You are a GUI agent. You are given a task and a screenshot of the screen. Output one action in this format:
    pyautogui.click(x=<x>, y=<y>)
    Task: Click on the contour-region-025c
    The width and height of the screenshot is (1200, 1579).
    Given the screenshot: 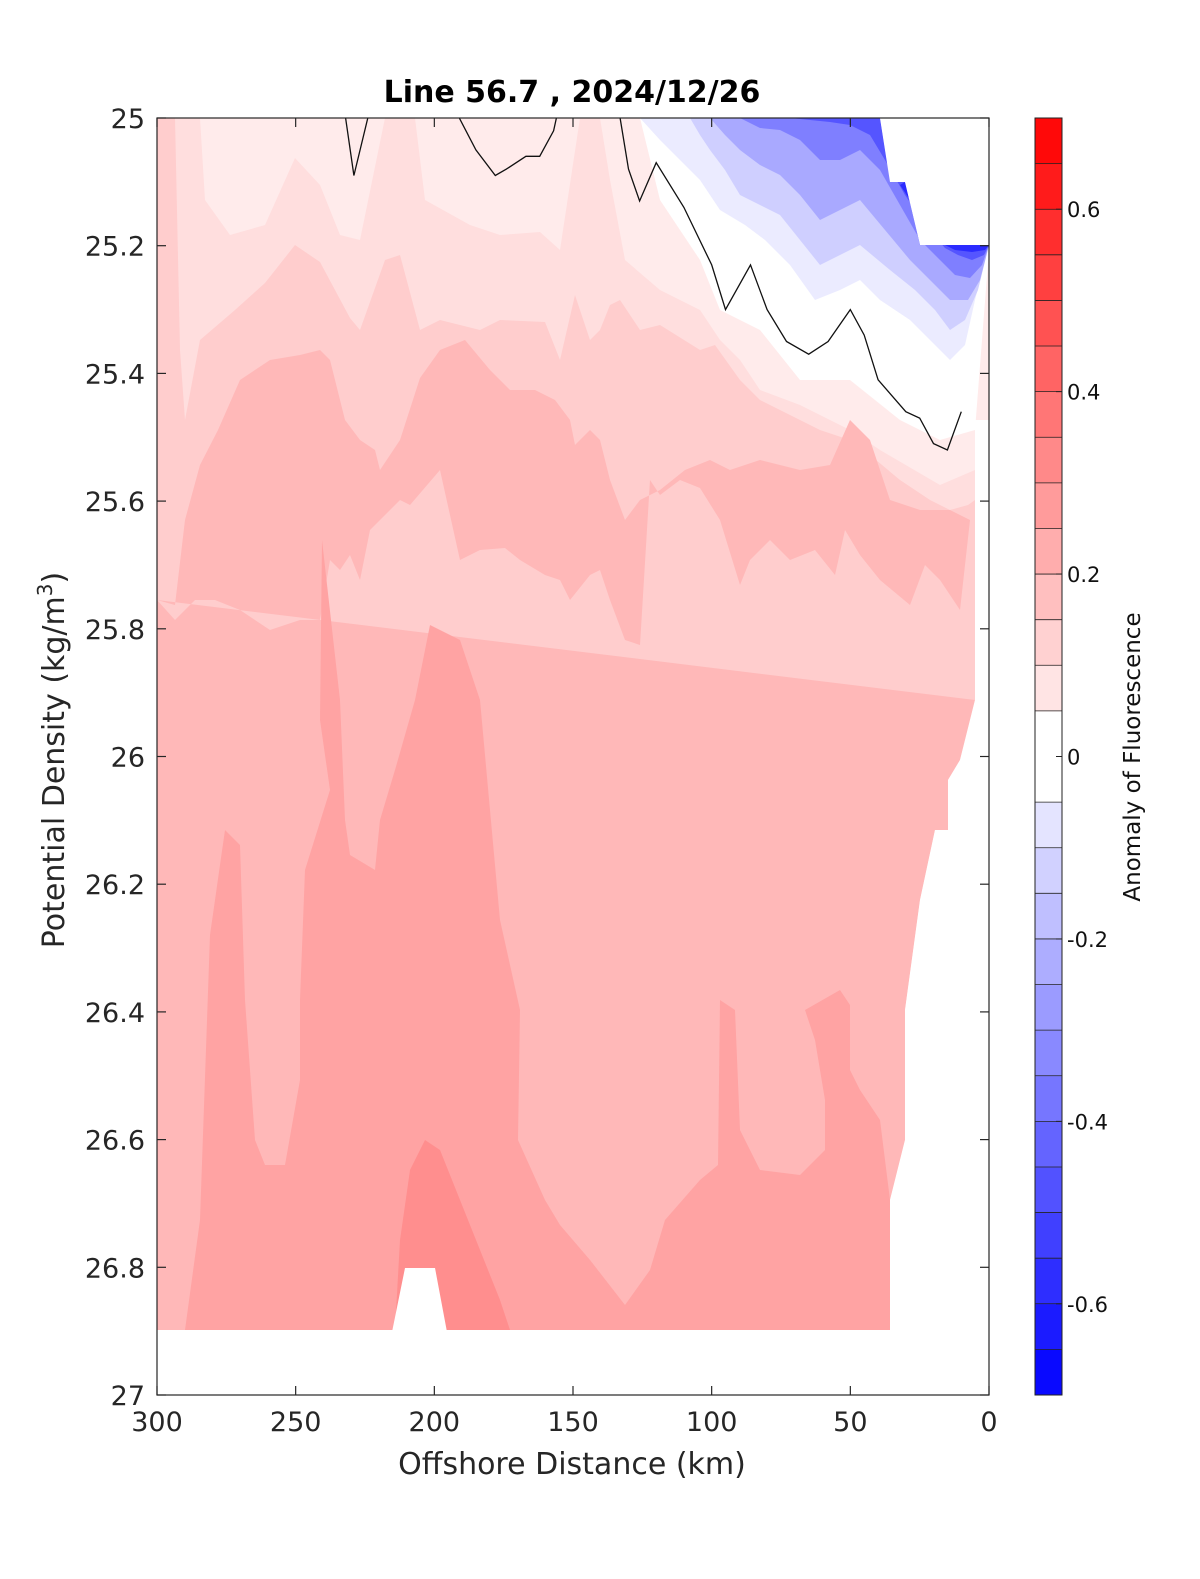 What is the action you would take?
    pyautogui.click(x=239, y=575)
    